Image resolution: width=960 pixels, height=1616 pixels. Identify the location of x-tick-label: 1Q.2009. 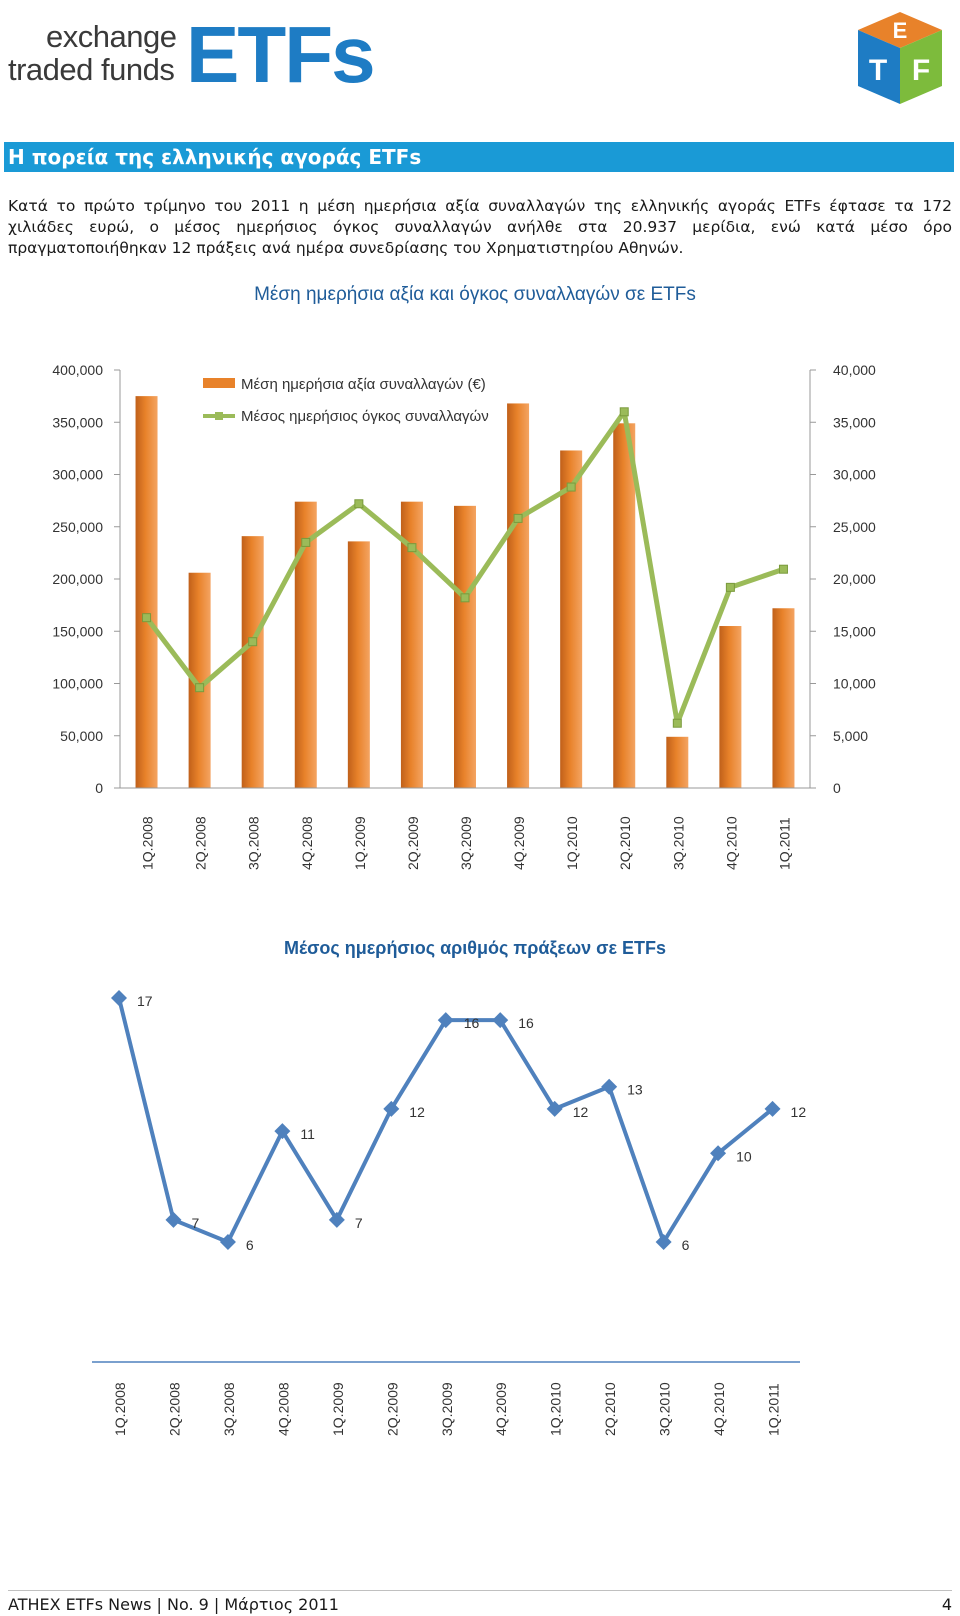
(360, 843).